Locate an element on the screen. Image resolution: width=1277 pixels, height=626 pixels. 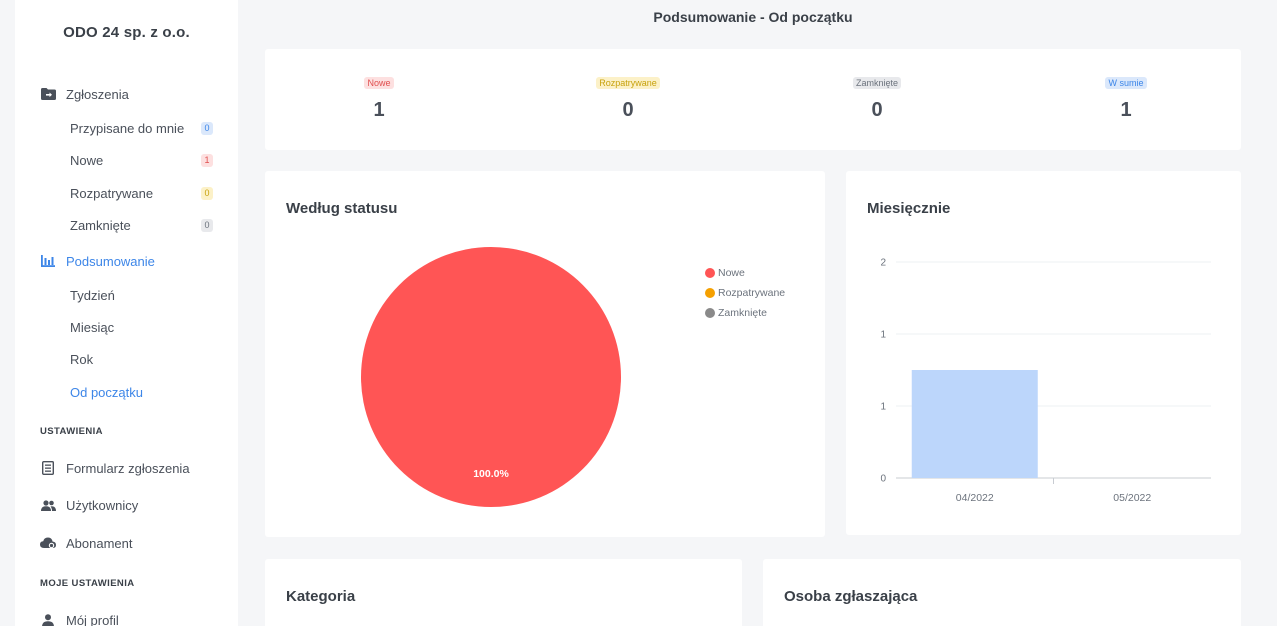
sidebar-item-users: Użytkownicy is located at coordinates (89, 505).